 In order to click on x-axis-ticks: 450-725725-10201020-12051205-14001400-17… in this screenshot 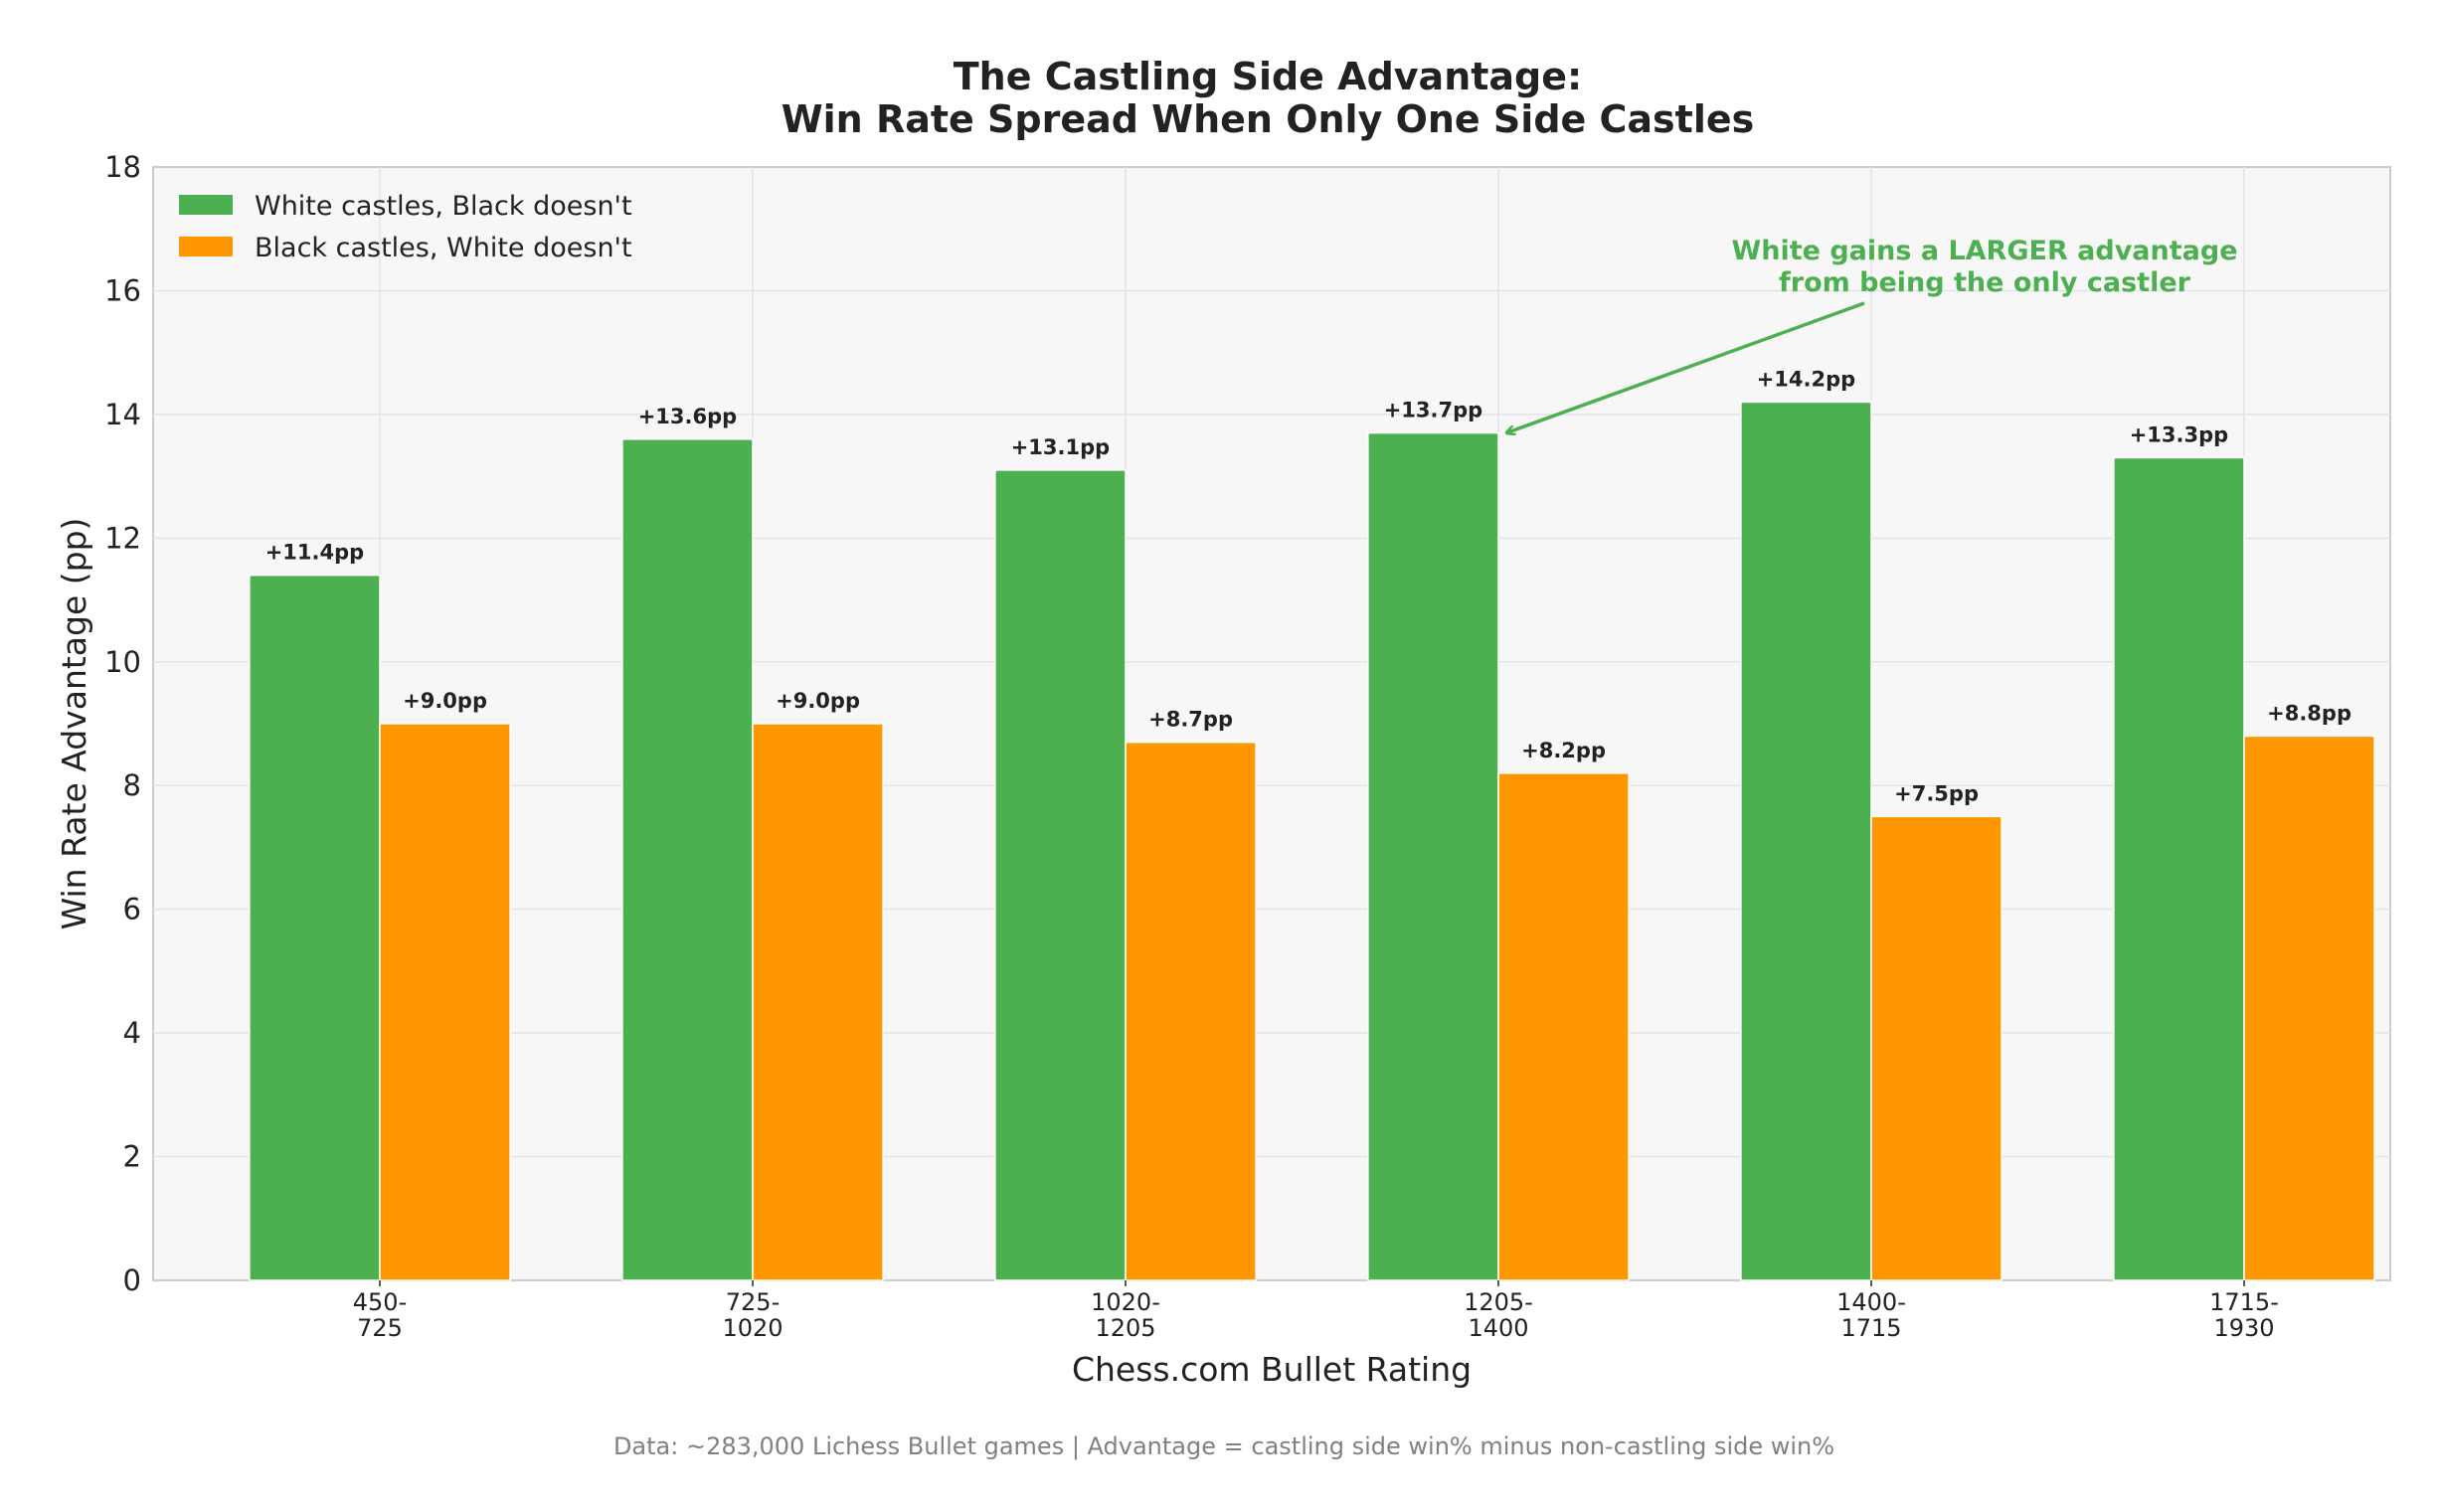, I will do `click(1316, 1311)`.